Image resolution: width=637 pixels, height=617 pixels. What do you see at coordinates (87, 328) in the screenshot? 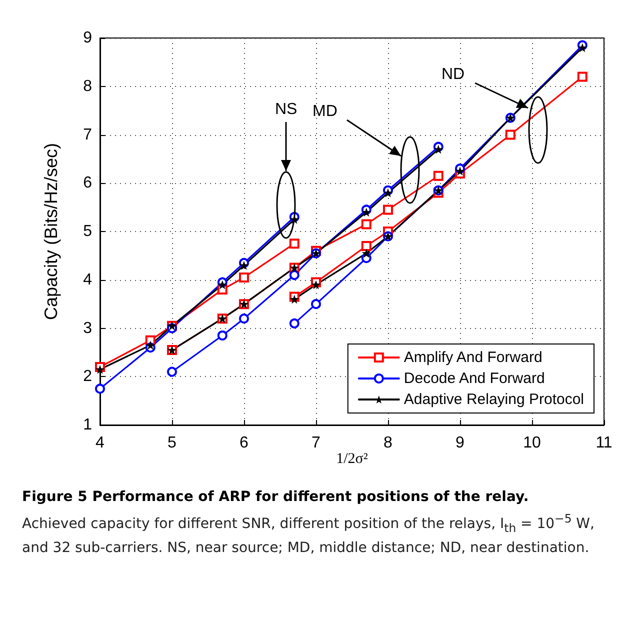
I see `y-tick-label: 3` at bounding box center [87, 328].